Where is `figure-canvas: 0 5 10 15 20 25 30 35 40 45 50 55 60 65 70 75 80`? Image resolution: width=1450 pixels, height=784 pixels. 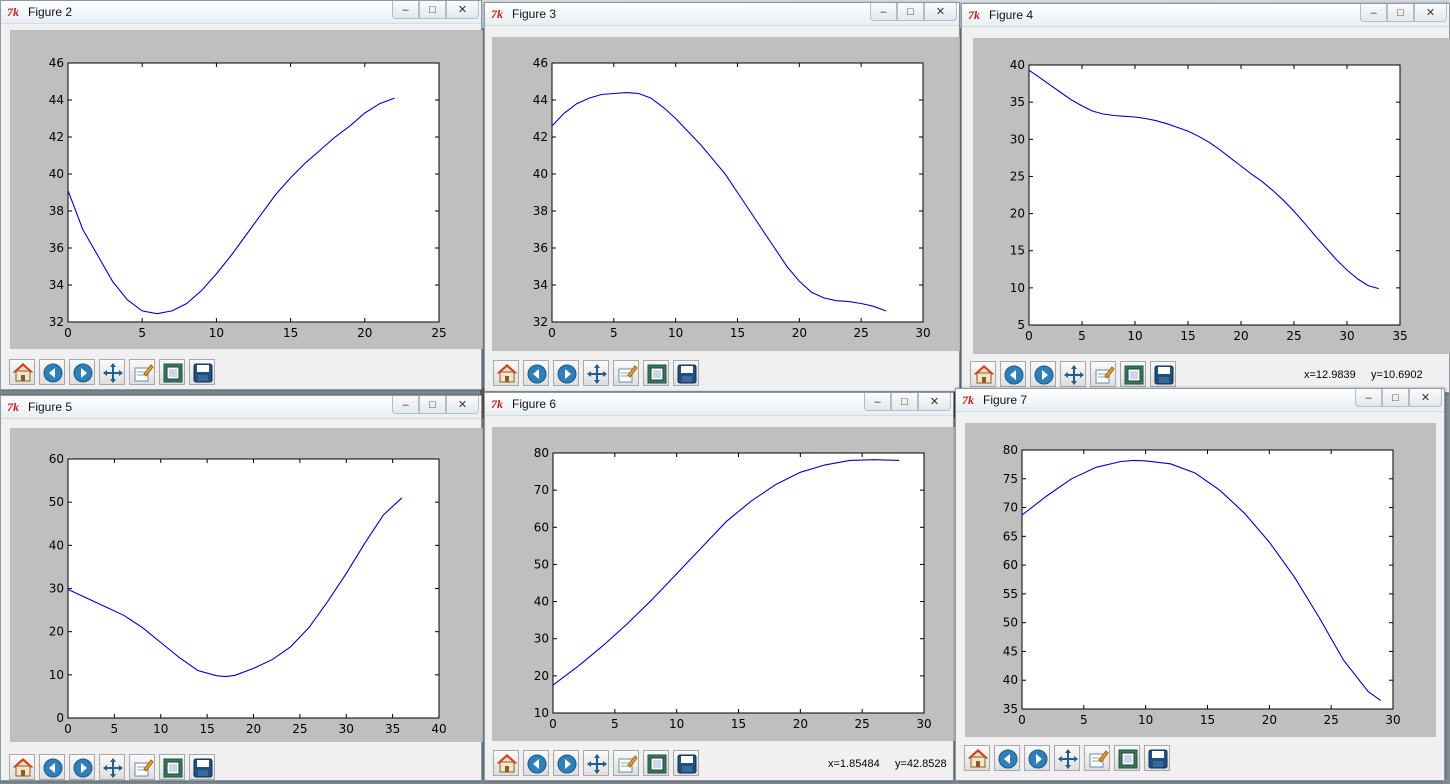
figure-canvas: 0 5 10 15 20 25 30 35 40 45 50 55 60 65 70 75 80 is located at coordinates (1200, 580).